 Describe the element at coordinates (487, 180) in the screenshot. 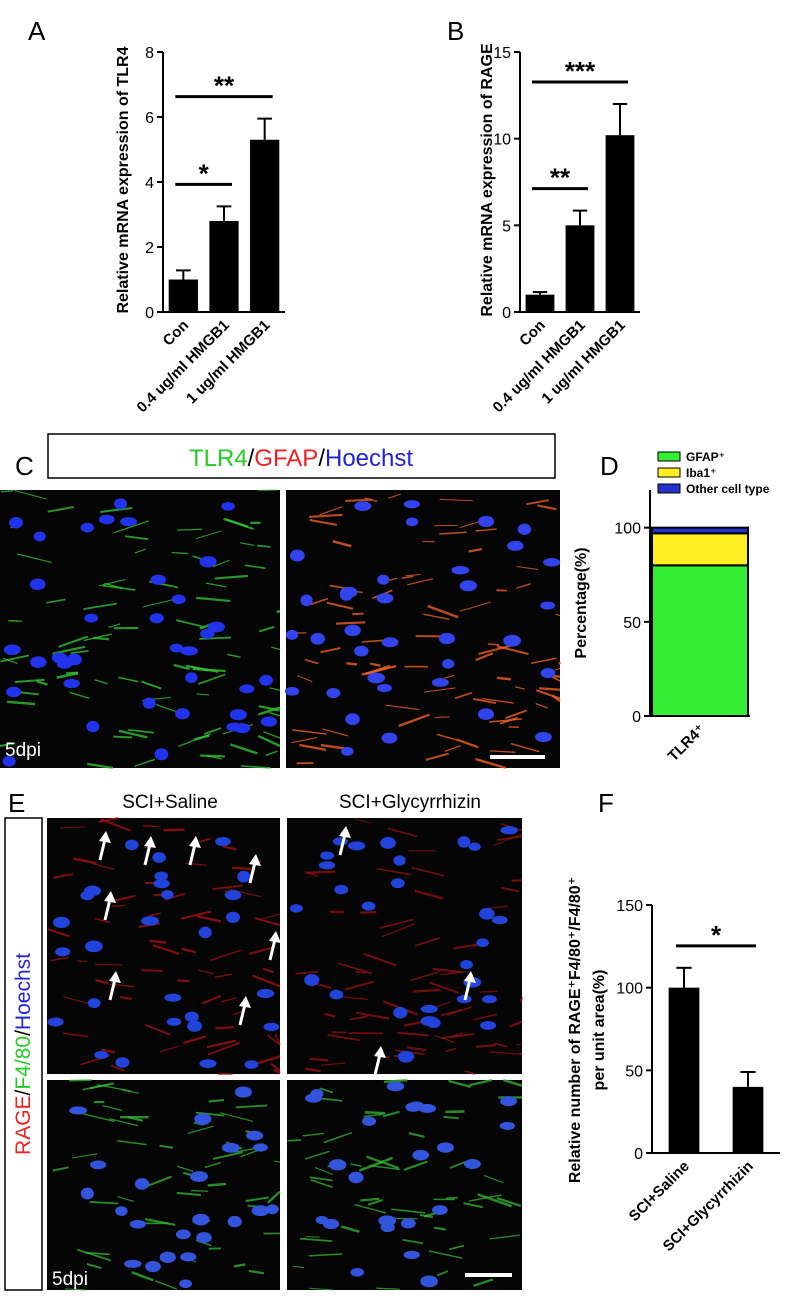

I see `y-axis-label: Relative mRNA expression of RAGE` at that location.